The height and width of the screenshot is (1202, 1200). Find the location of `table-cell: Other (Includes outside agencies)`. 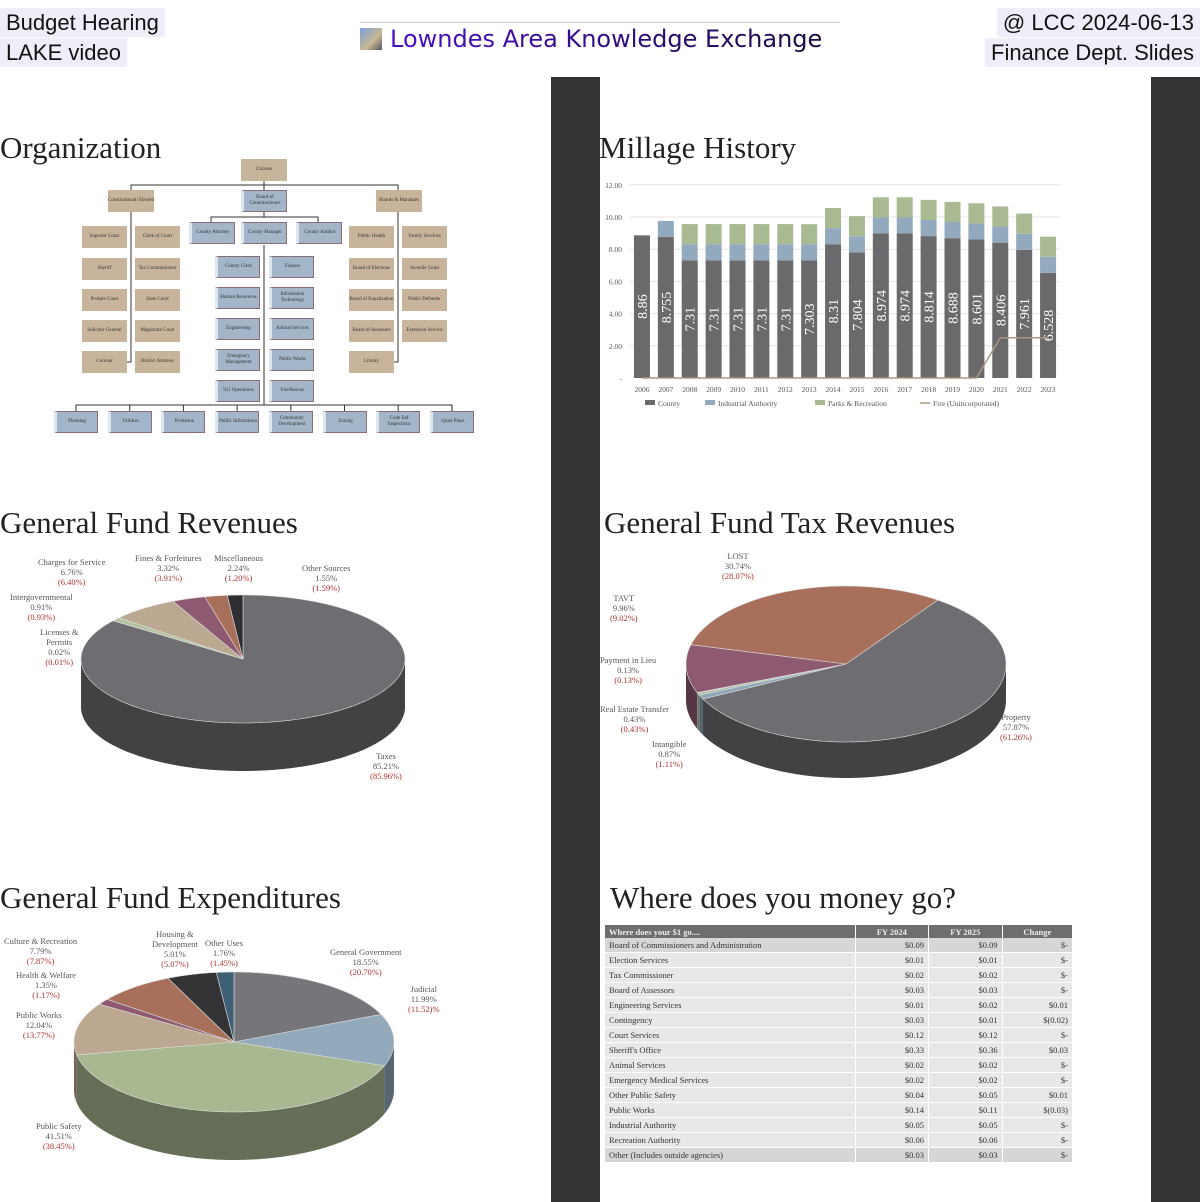

table-cell: Other (Includes outside agencies) is located at coordinates (730, 1155).